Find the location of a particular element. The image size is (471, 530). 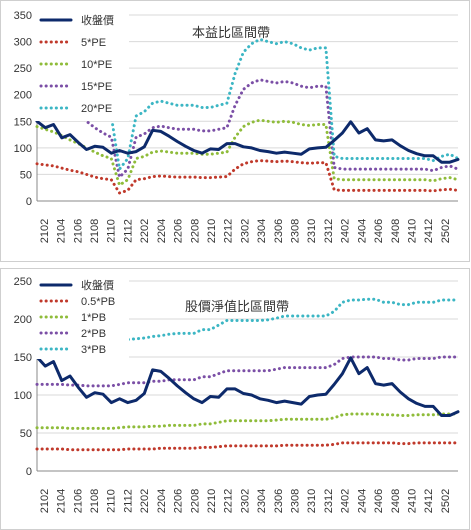

y-tick-label: 350 is located at coordinates (23, 16).